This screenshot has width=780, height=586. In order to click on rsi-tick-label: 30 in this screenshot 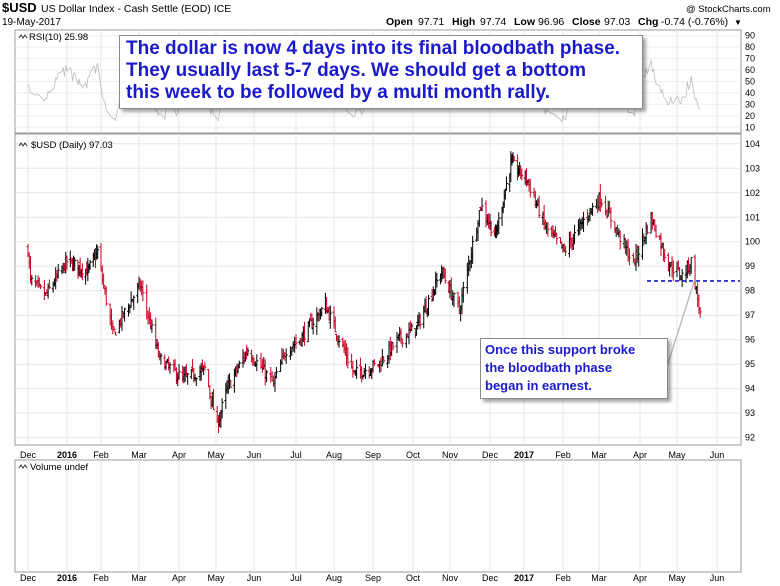, I will do `click(750, 104)`.